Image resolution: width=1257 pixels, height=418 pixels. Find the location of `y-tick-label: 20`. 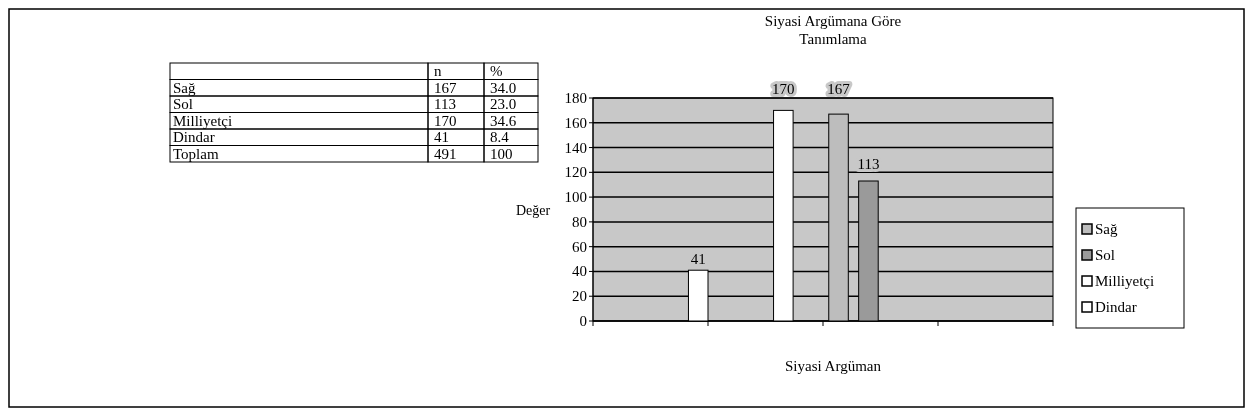

y-tick-label: 20 is located at coordinates (579, 296).